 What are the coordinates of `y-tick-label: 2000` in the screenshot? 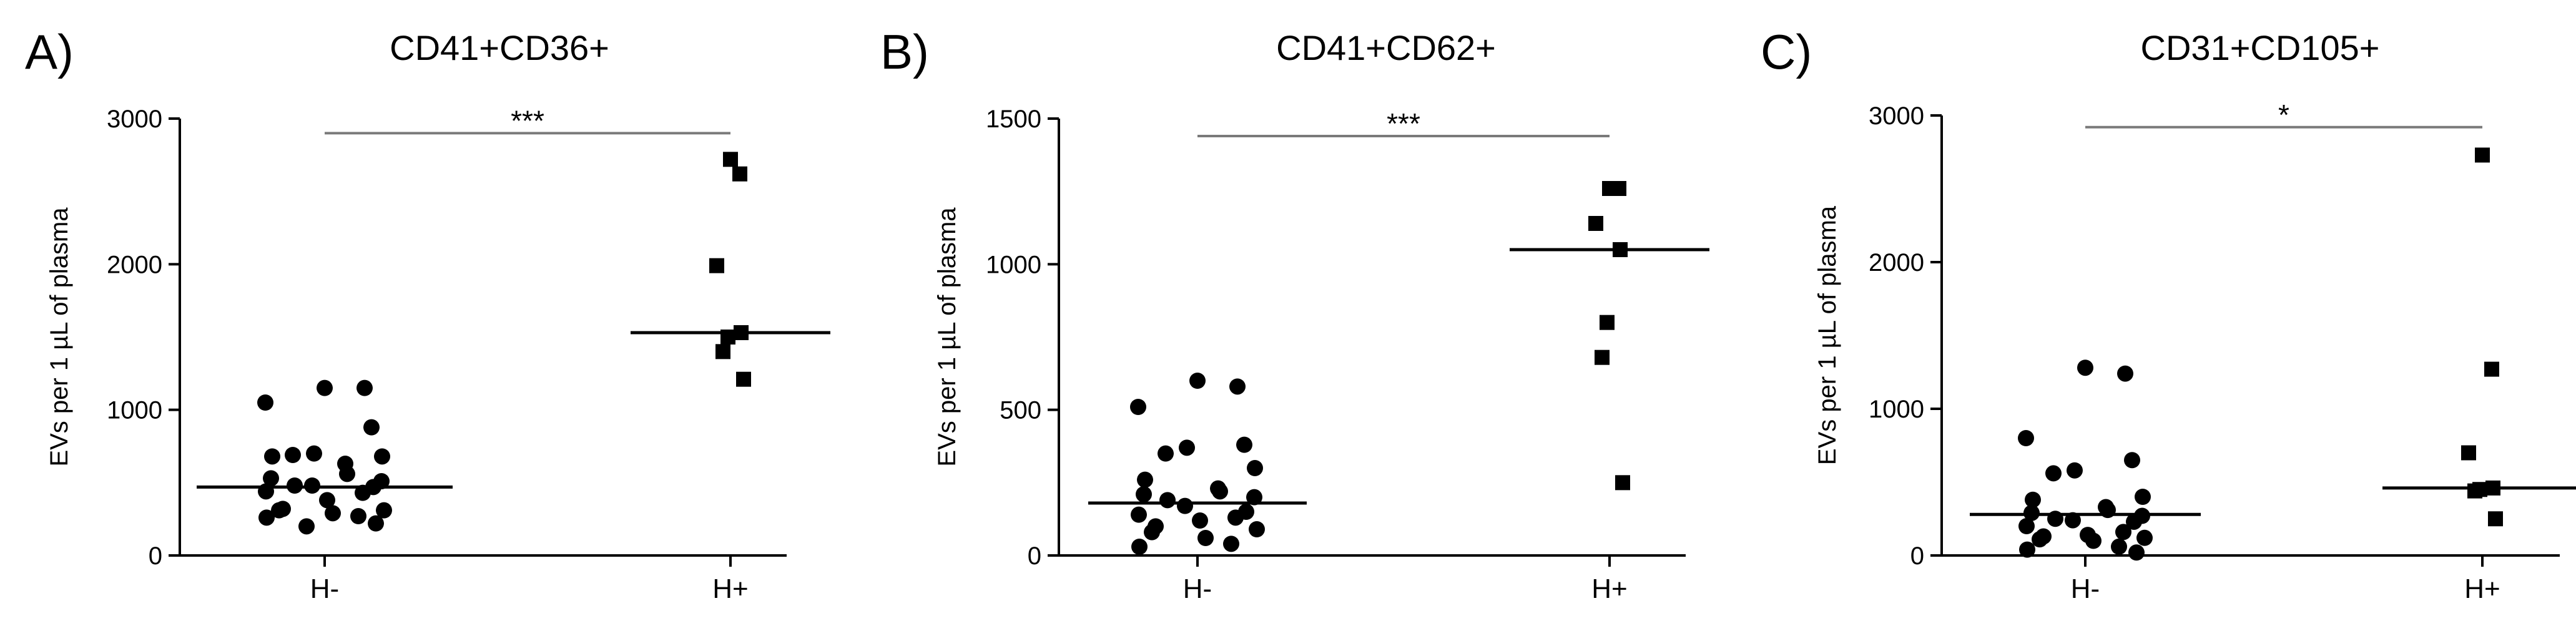 It's located at (134, 264).